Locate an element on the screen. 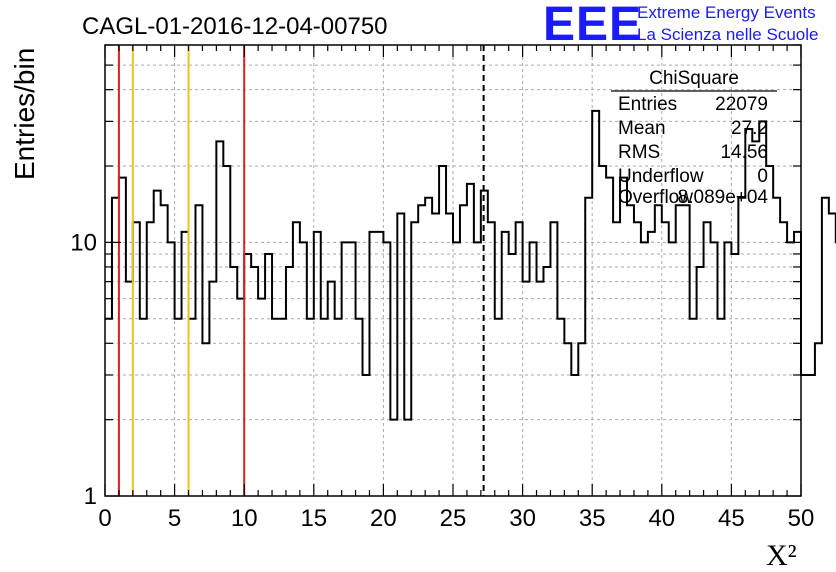 The width and height of the screenshot is (836, 572). x-tick-label: 40 is located at coordinates (661, 518).